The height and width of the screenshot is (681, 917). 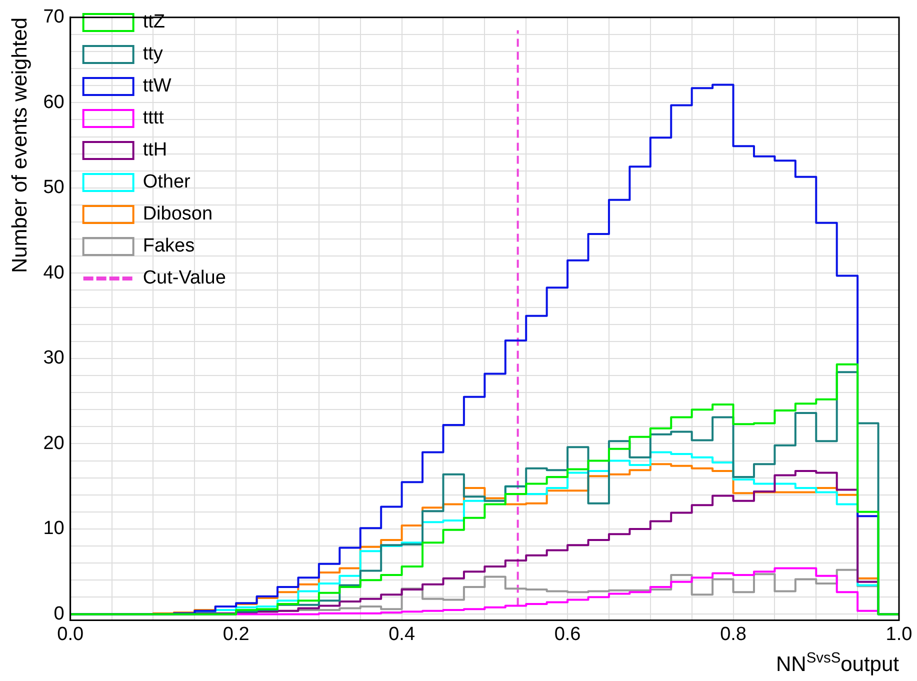 I want to click on y-tick-label: 0, so click(x=59, y=613).